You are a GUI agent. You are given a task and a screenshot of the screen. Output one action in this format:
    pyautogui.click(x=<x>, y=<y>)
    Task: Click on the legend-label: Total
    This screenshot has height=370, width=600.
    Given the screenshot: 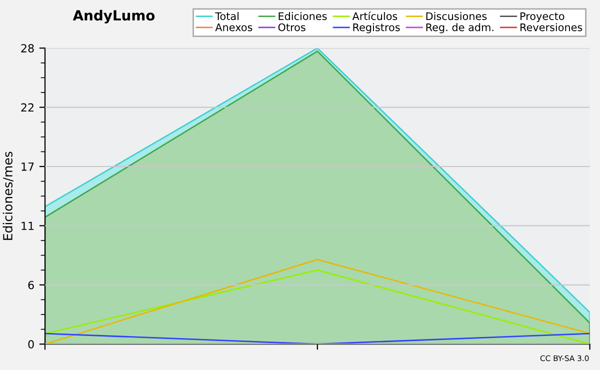 What is the action you would take?
    pyautogui.click(x=226, y=16)
    